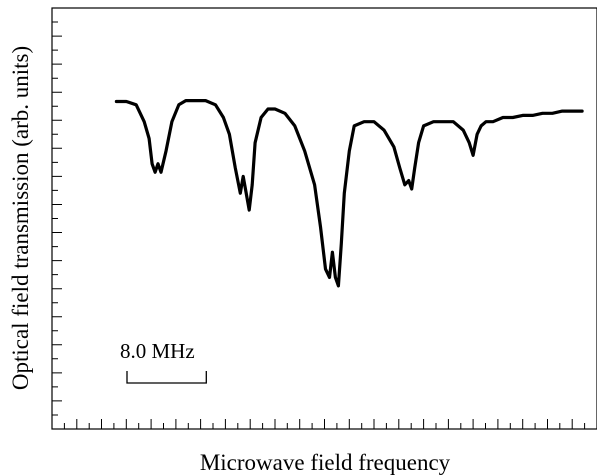 Image resolution: width=597 pixels, height=475 pixels. Describe the element at coordinates (325, 462) in the screenshot. I see `x-axis-label: Microwave field frequency` at that location.